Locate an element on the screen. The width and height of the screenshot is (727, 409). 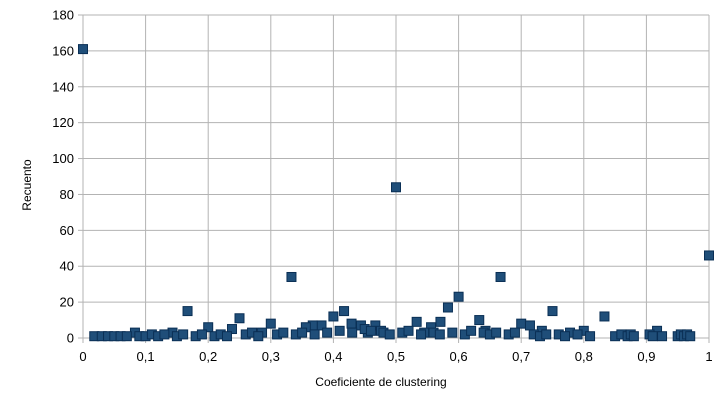
y-tick-label: 40 is located at coordinates (67, 266).